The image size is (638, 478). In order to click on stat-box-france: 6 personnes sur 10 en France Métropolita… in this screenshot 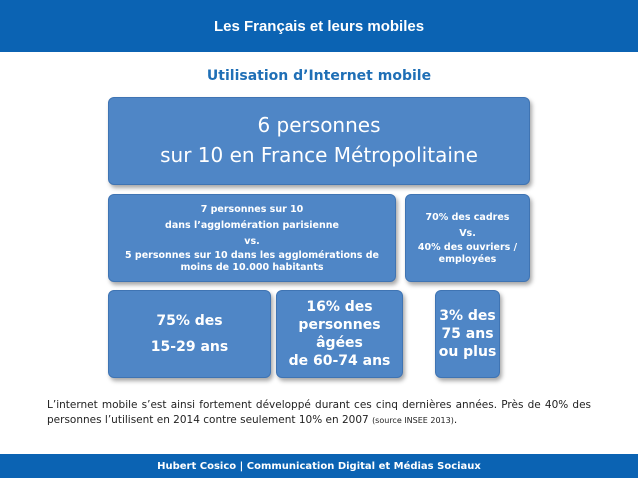, I will do `click(319, 141)`.